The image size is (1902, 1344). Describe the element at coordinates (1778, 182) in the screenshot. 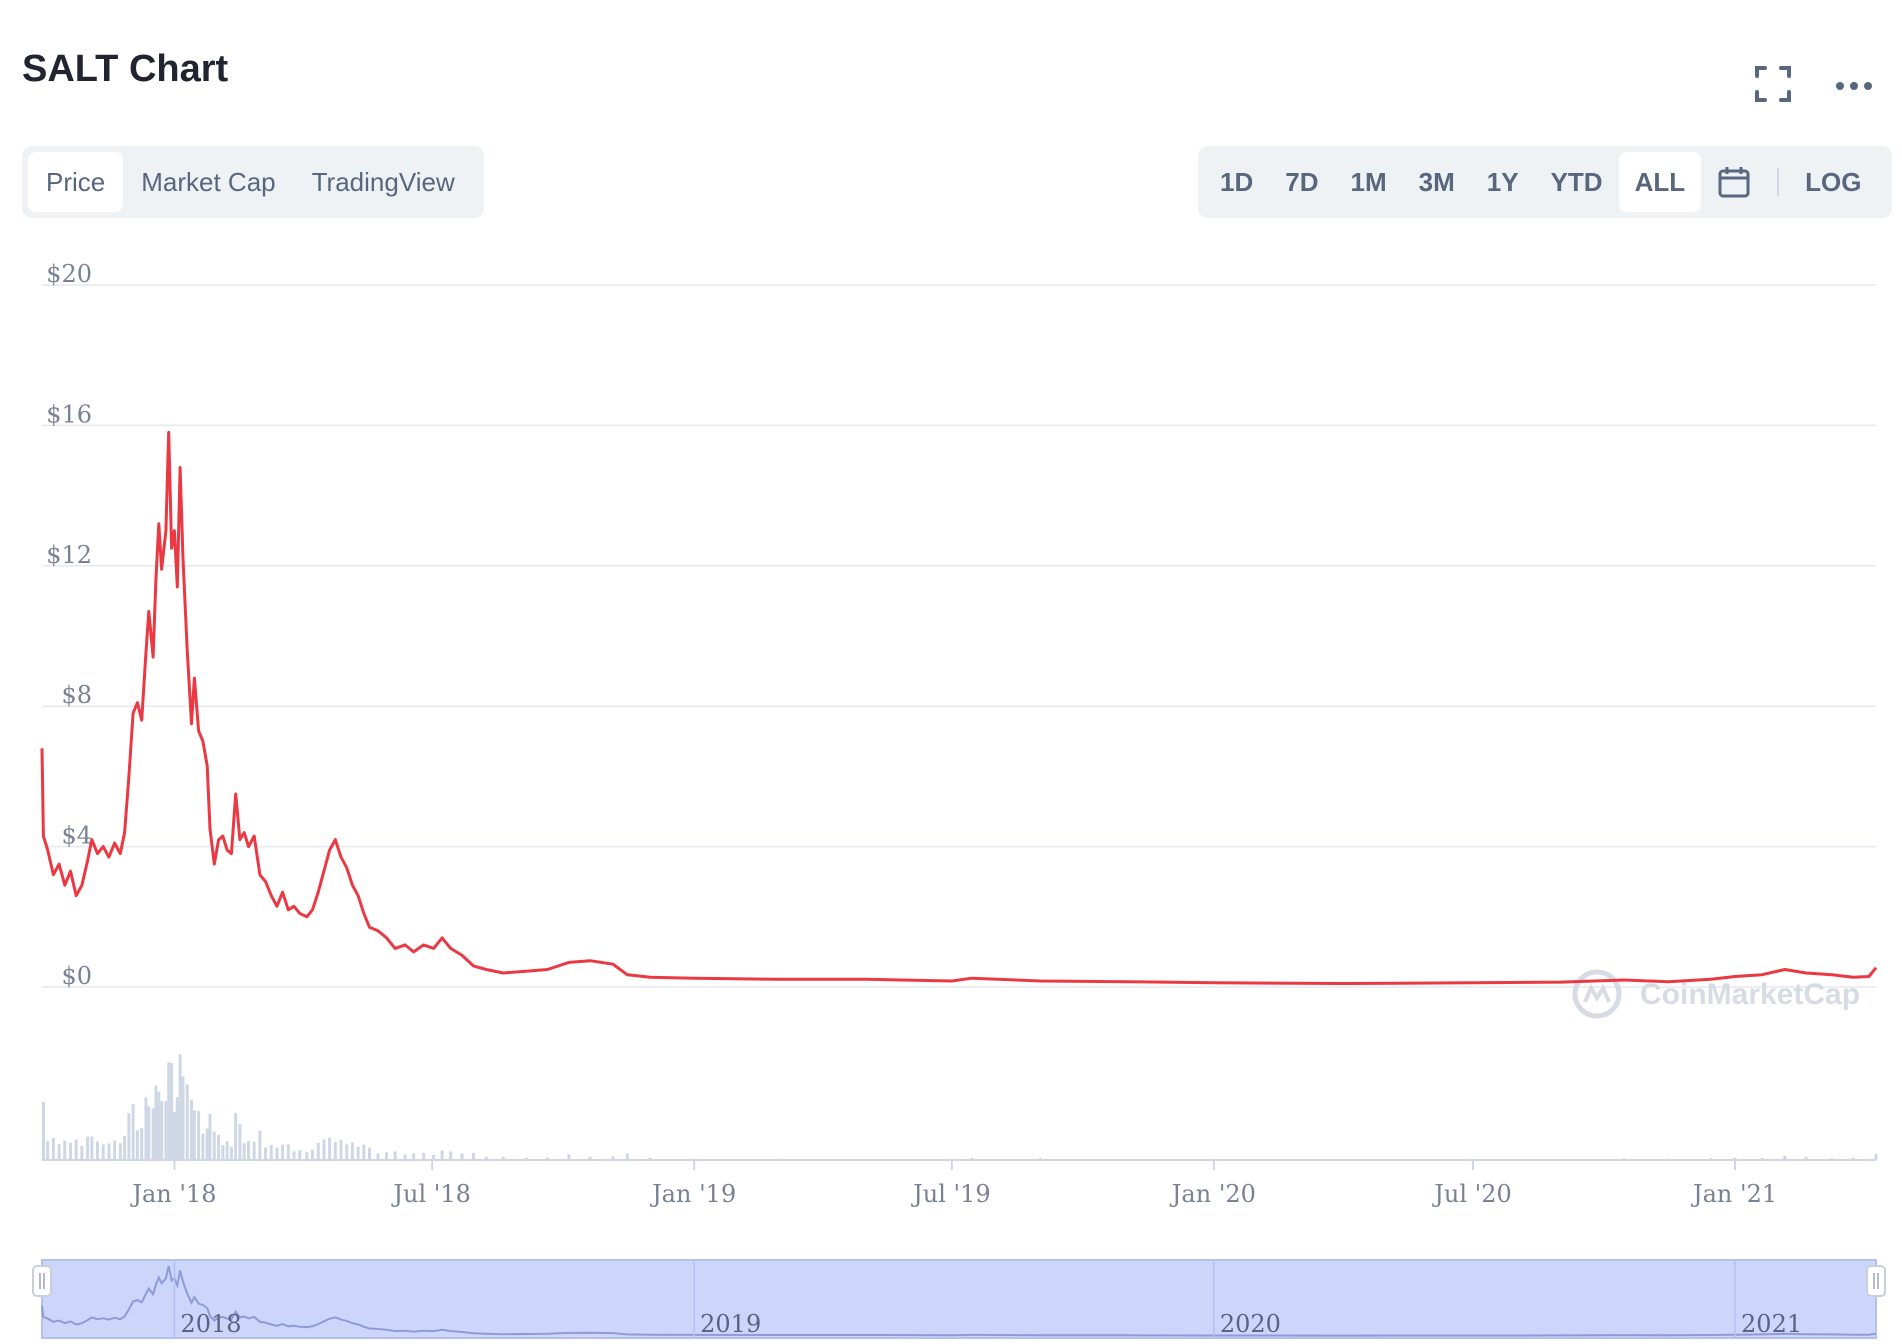

I see `range-divider` at that location.